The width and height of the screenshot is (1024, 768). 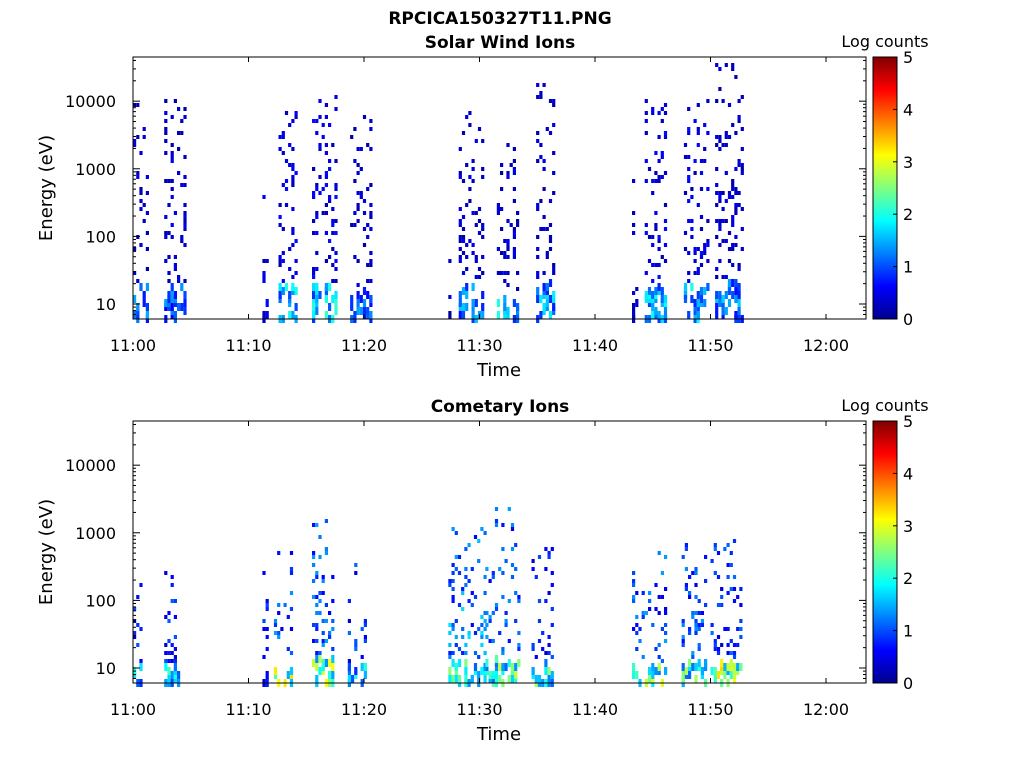 What do you see at coordinates (500, 43) in the screenshot?
I see `solar-wind-title: Solar Wind Ions` at bounding box center [500, 43].